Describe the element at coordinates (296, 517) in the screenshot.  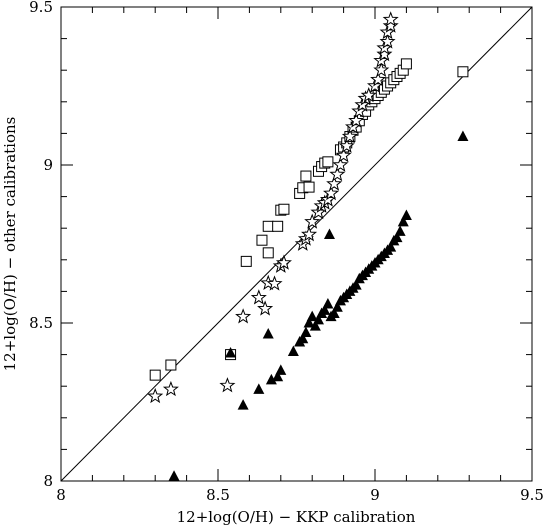
I see `x-axis-label: 12+log(O/H) − KKP calibration` at that location.